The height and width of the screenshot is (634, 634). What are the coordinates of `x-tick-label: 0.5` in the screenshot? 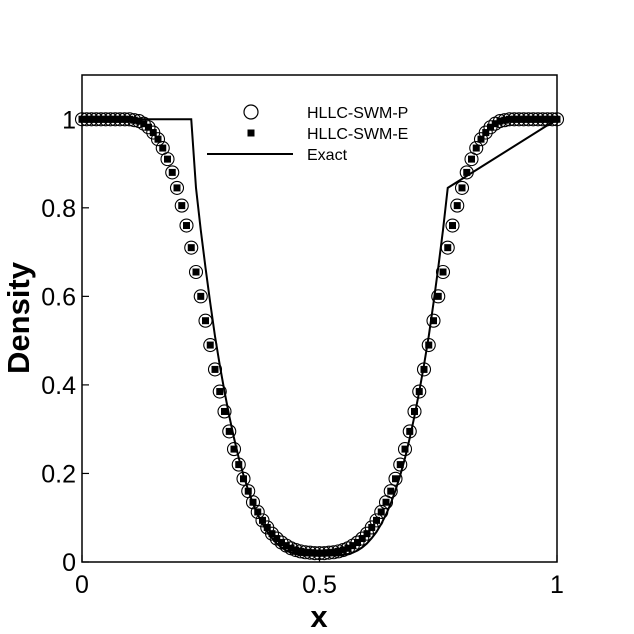 It's located at (319, 585).